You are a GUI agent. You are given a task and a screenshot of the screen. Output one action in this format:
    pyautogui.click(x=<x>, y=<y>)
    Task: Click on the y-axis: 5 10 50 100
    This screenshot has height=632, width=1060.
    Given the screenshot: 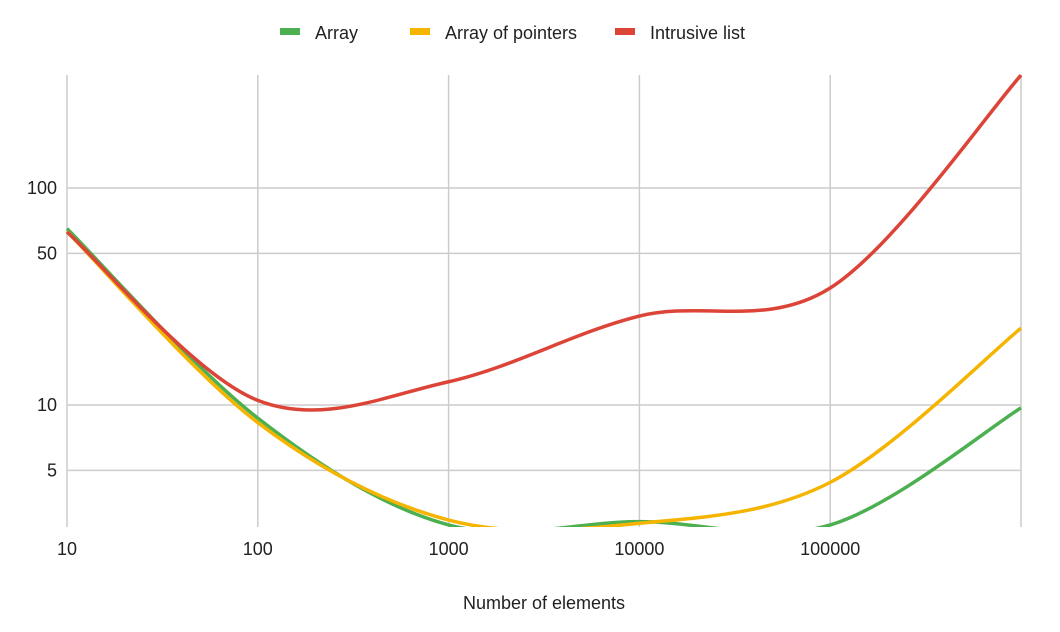 What is the action you would take?
    pyautogui.click(x=42, y=329)
    